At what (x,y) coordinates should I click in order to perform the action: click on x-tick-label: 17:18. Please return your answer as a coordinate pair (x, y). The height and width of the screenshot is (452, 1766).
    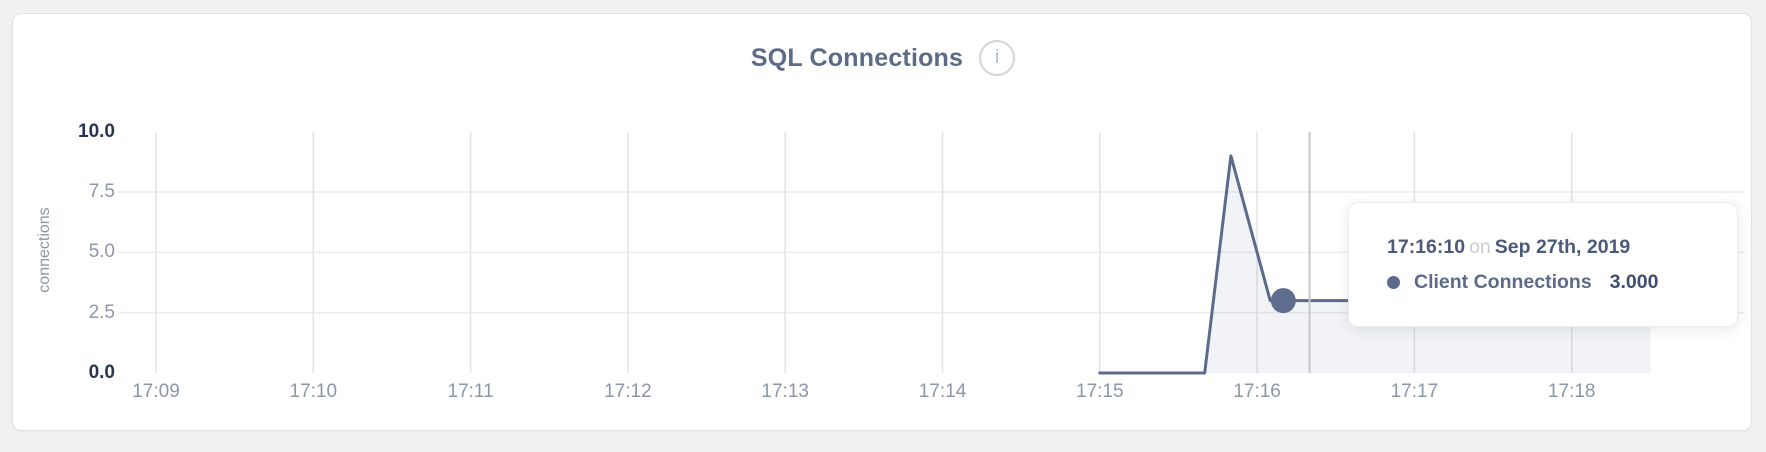
    Looking at the image, I should click on (1571, 391).